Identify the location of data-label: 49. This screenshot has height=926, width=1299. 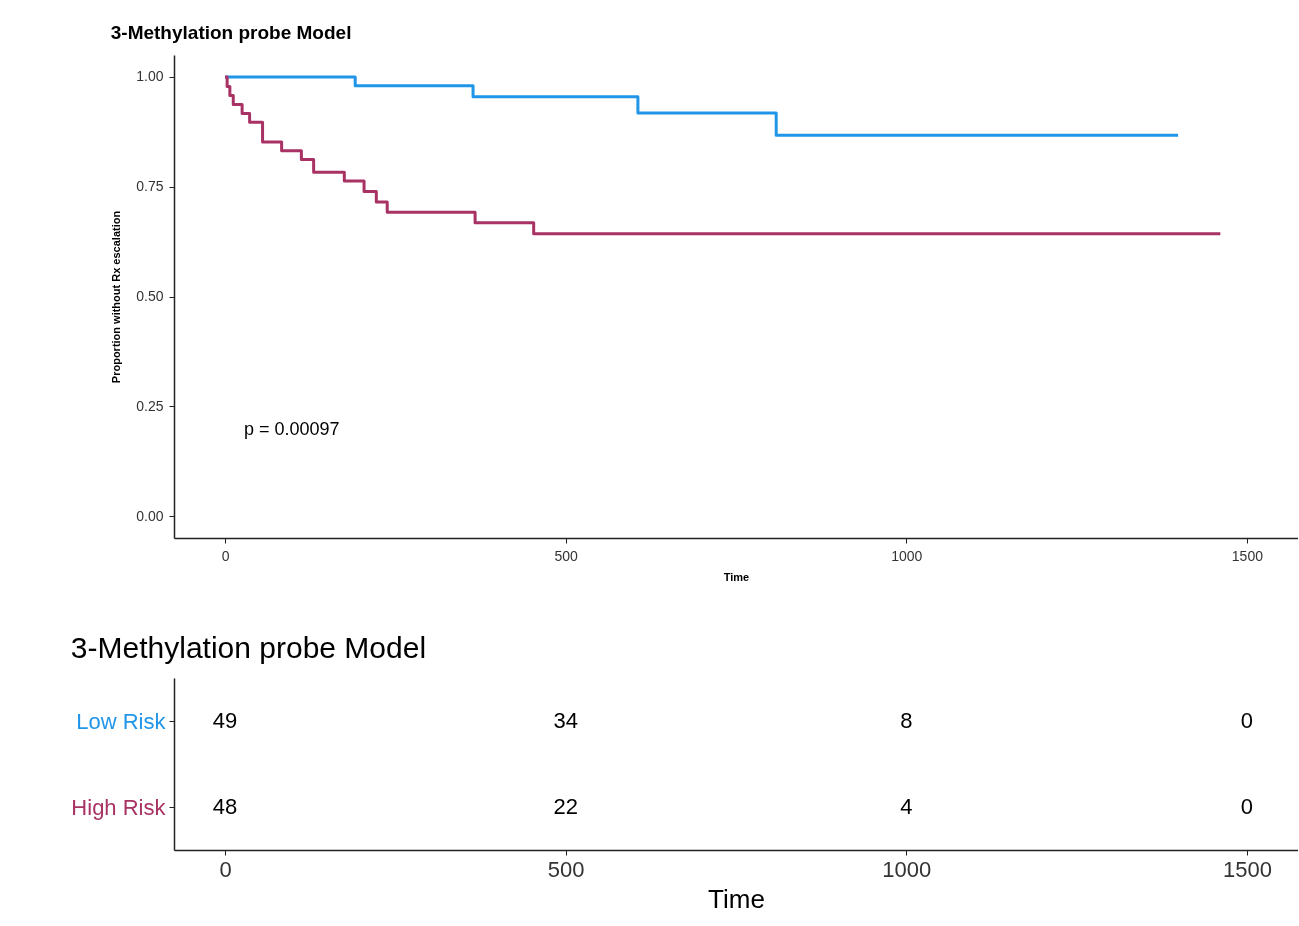
(225, 720).